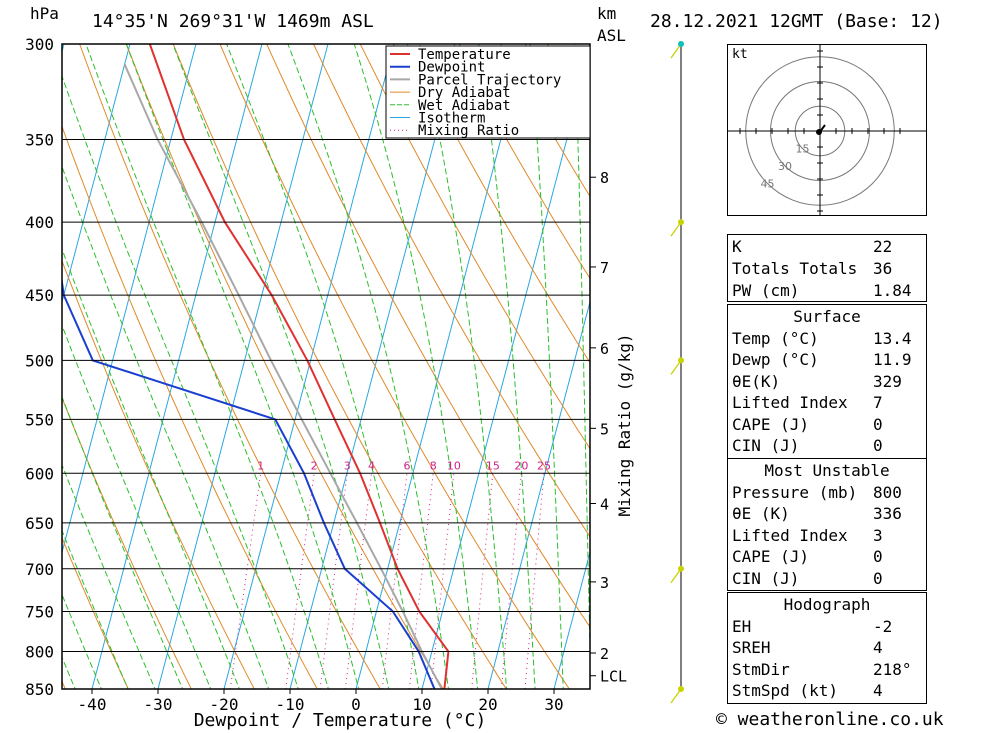 This screenshot has width=1000, height=733. Describe the element at coordinates (827, 359) in the screenshot. I see `index-row: Dewp (°C) 11.9` at that location.